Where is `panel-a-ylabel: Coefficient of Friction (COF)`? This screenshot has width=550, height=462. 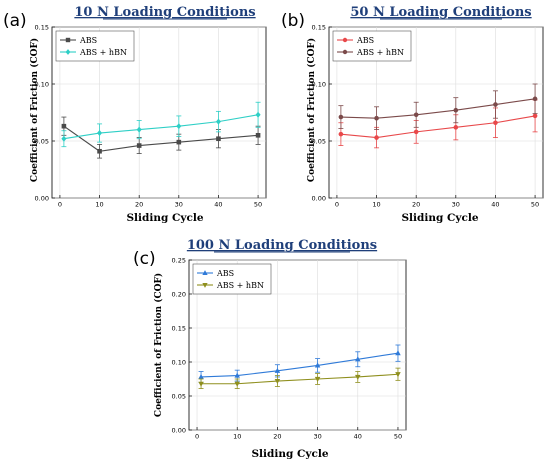 panel-a-ylabel: Coefficient of Friction (COF) is located at coordinates (34, 110).